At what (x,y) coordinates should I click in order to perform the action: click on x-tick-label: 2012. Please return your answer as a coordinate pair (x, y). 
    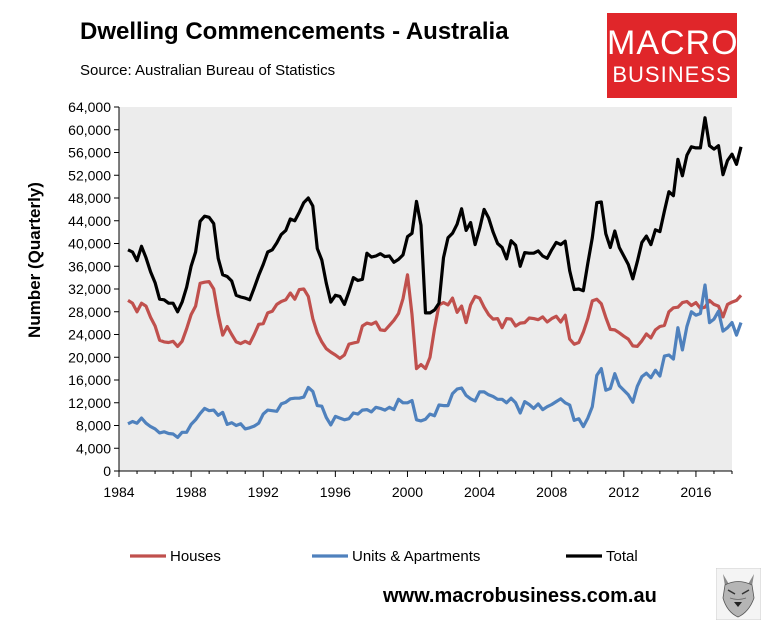
    Looking at the image, I should click on (623, 492).